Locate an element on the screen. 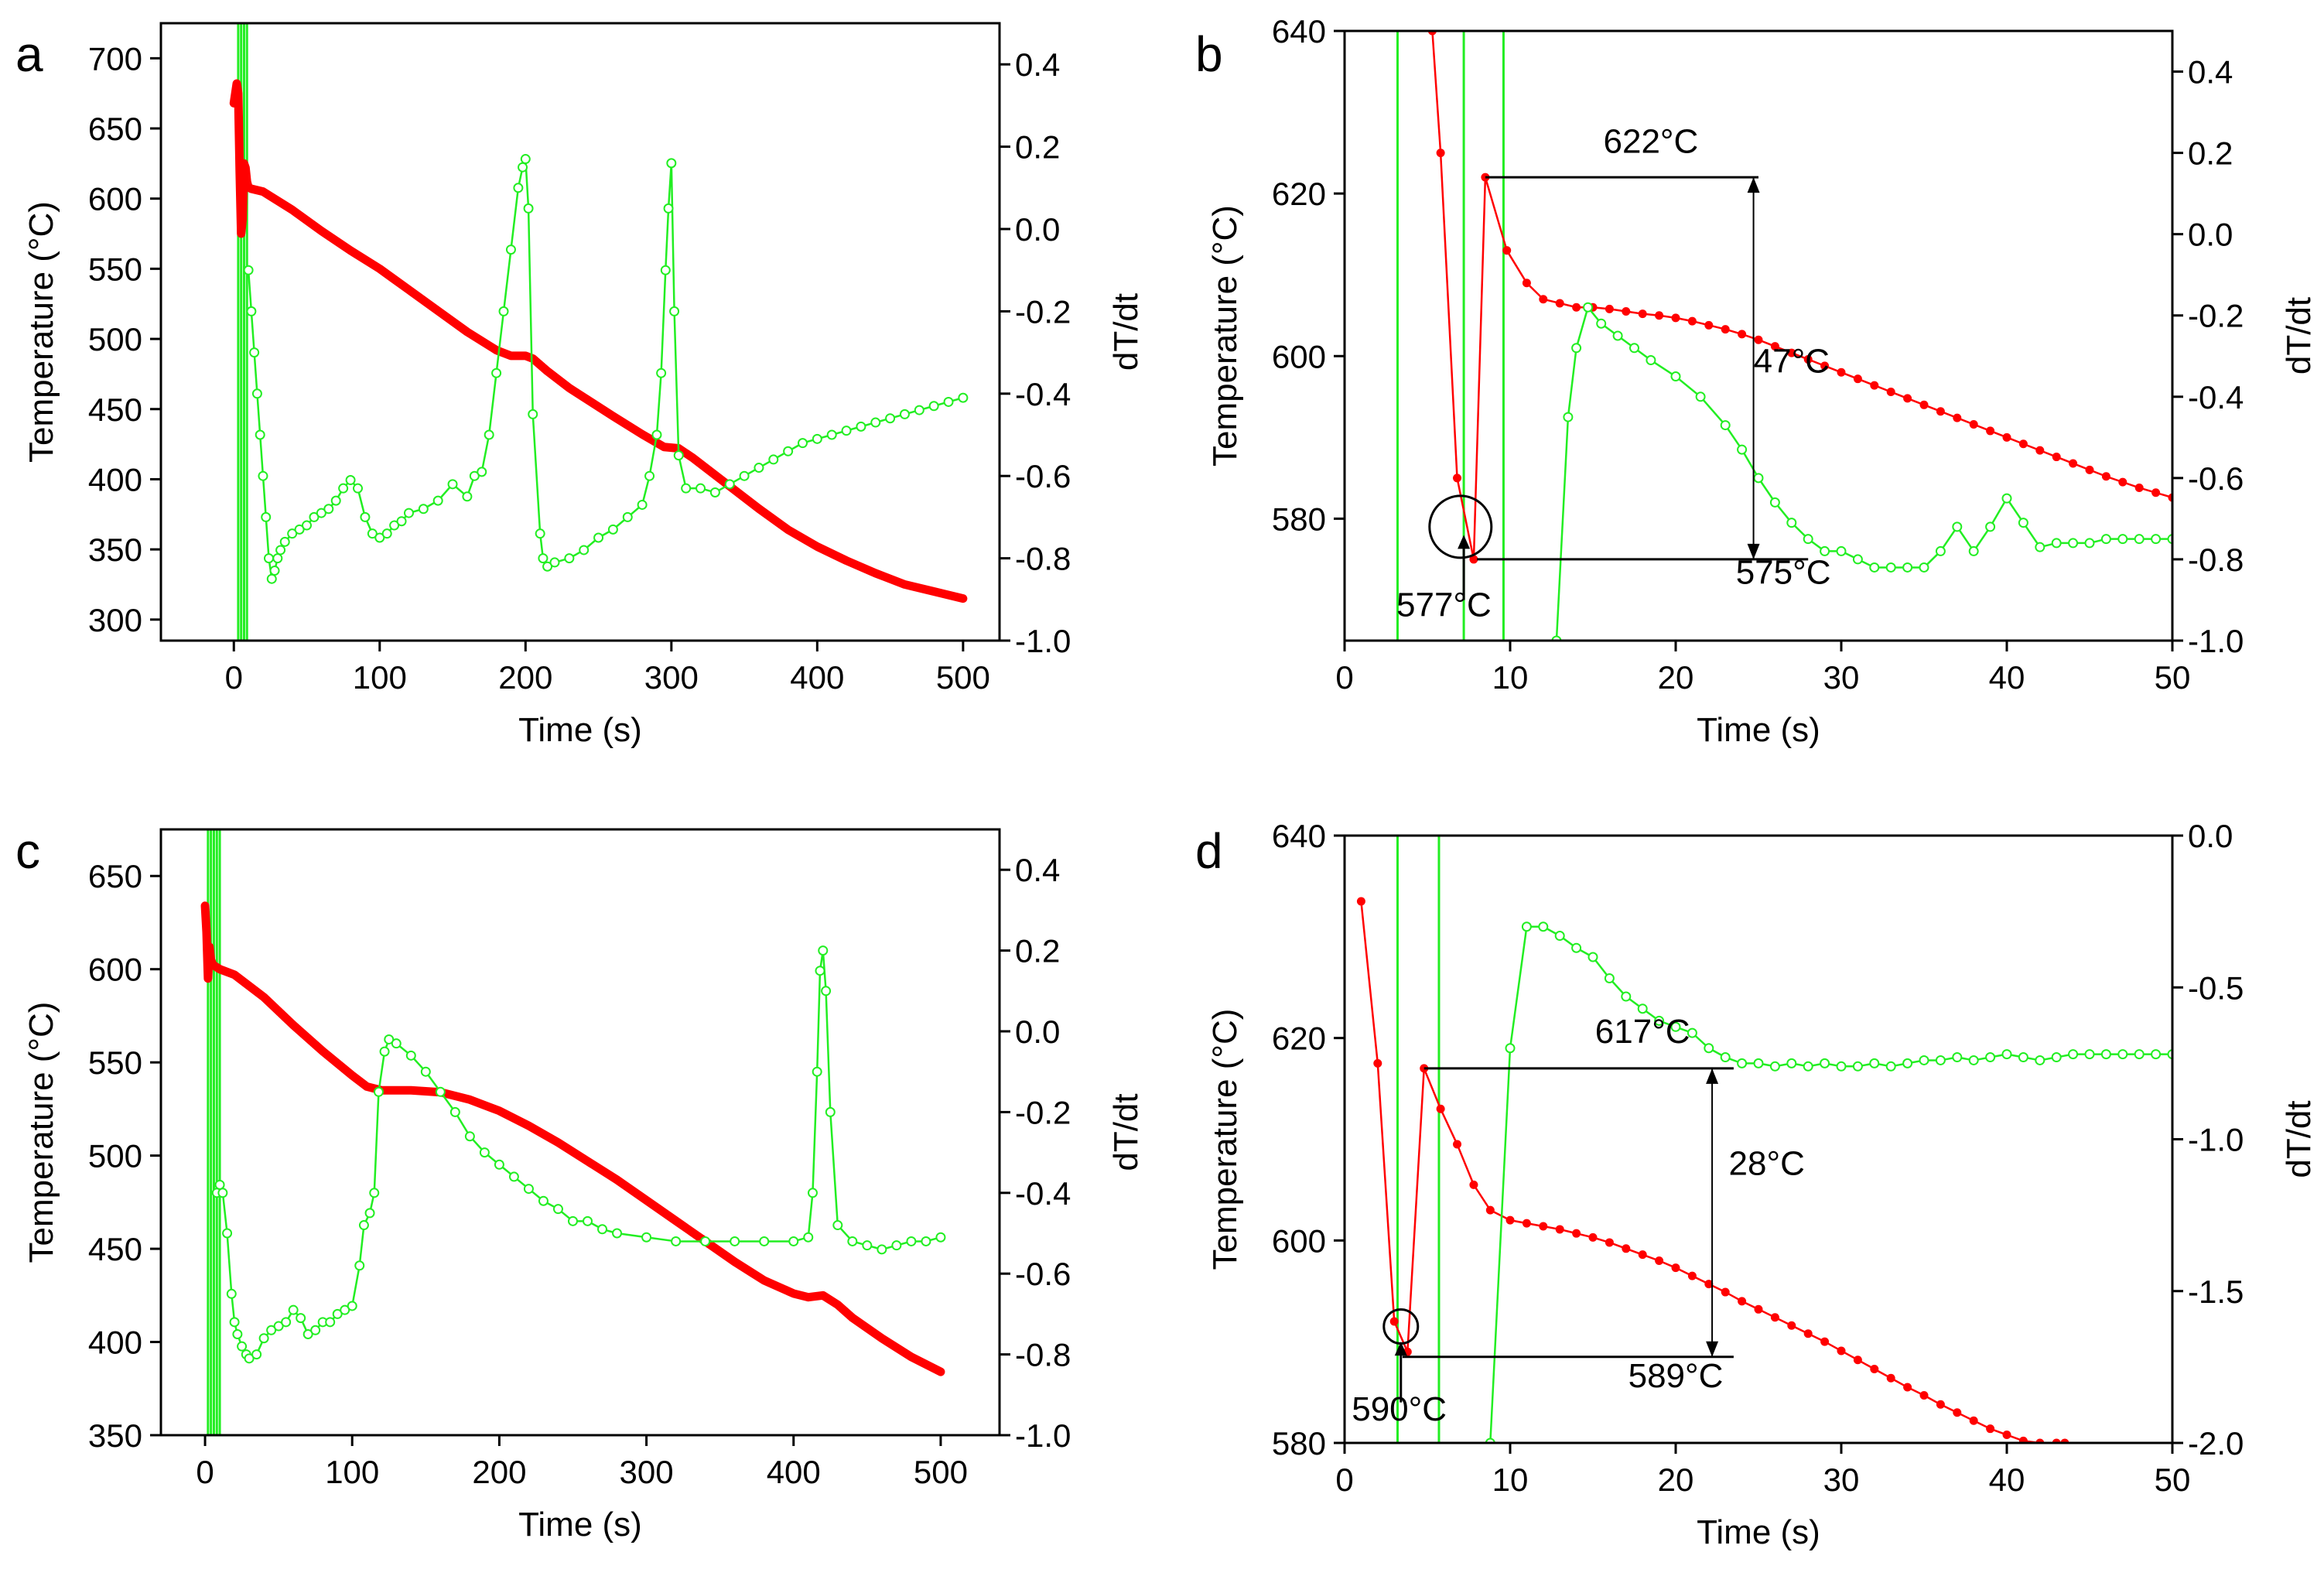  y2-tick-label: 0.2 is located at coordinates (1037, 147).